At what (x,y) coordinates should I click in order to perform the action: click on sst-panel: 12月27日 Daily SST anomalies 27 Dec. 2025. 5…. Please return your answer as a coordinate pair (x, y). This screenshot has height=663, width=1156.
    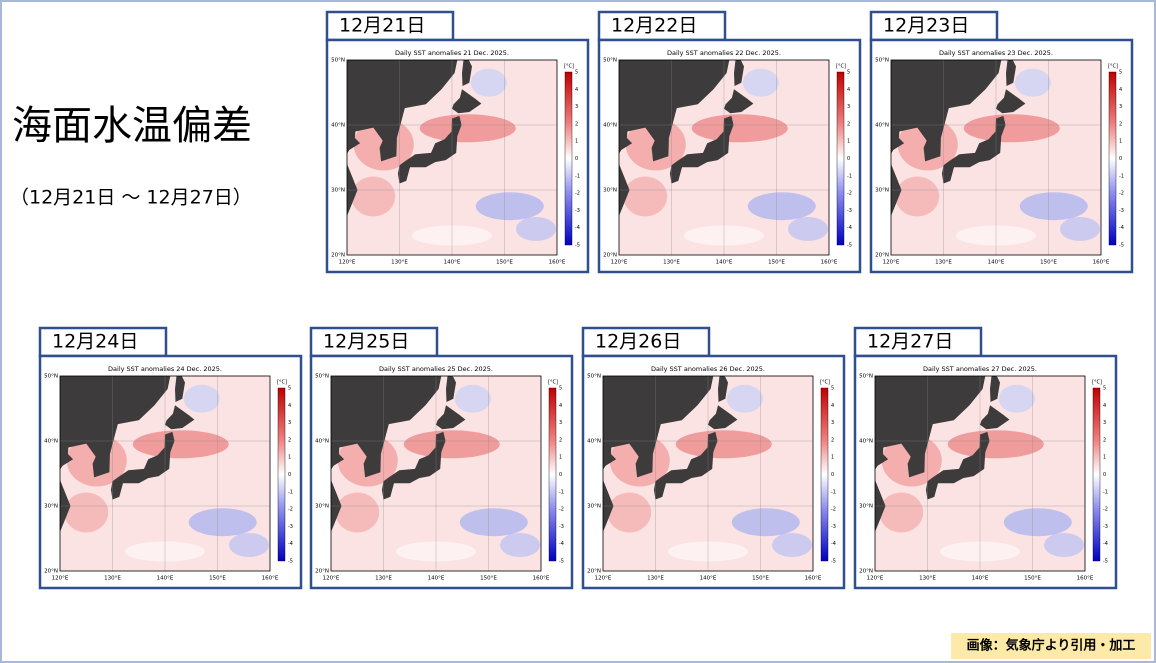
    Looking at the image, I should click on (985, 458).